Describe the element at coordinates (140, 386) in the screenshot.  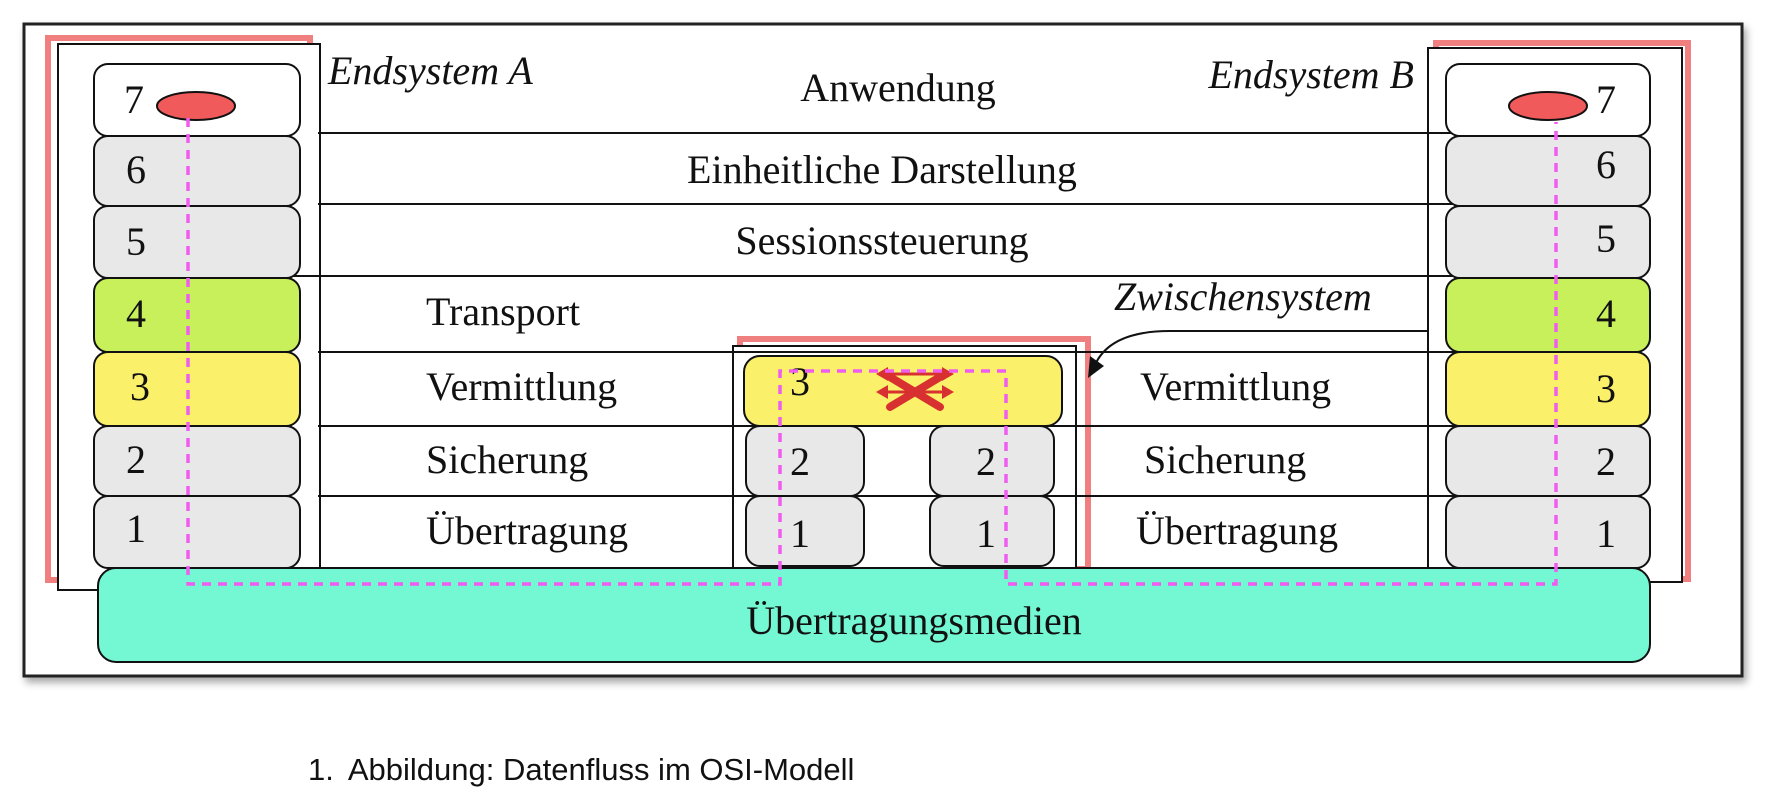
I see `stack-a-num-3: 3` at that location.